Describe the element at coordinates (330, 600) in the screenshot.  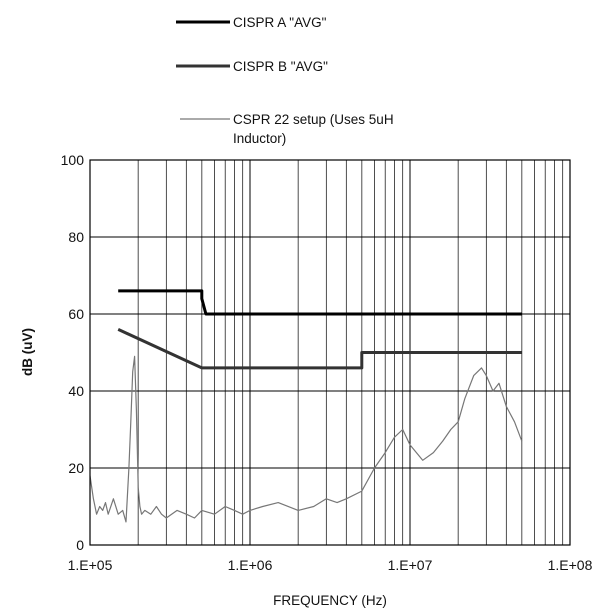
I see `x-axis-title: FREQUENCY (Hz)` at that location.